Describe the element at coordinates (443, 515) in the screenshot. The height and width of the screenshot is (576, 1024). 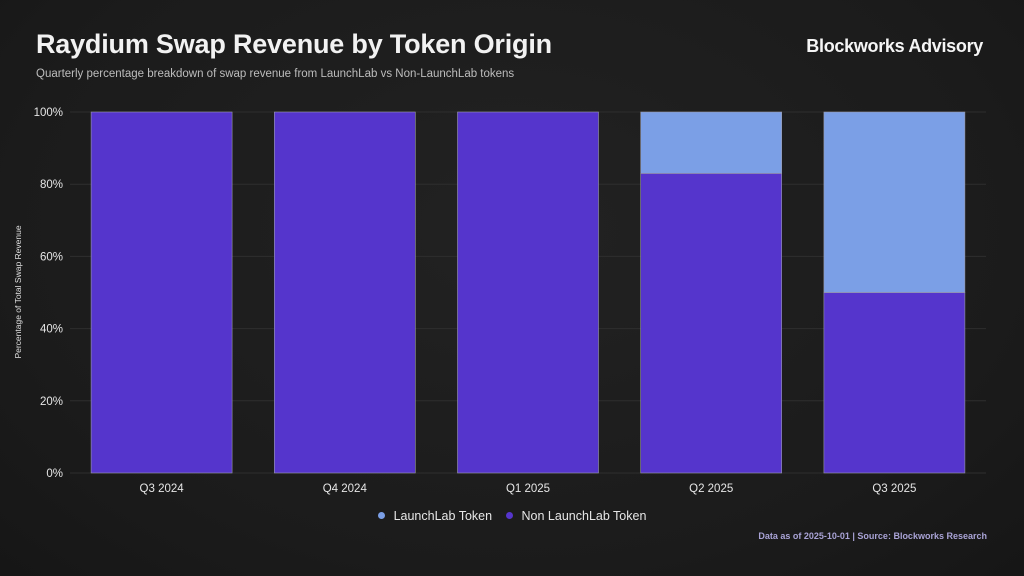
I see `legend-label-launchlab: LaunchLab Token` at that location.